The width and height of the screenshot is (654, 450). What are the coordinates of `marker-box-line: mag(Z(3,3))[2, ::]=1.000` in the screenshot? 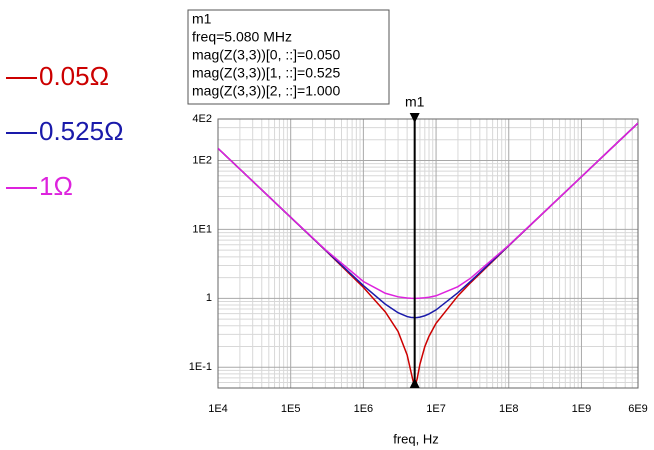 It's located at (266, 91).